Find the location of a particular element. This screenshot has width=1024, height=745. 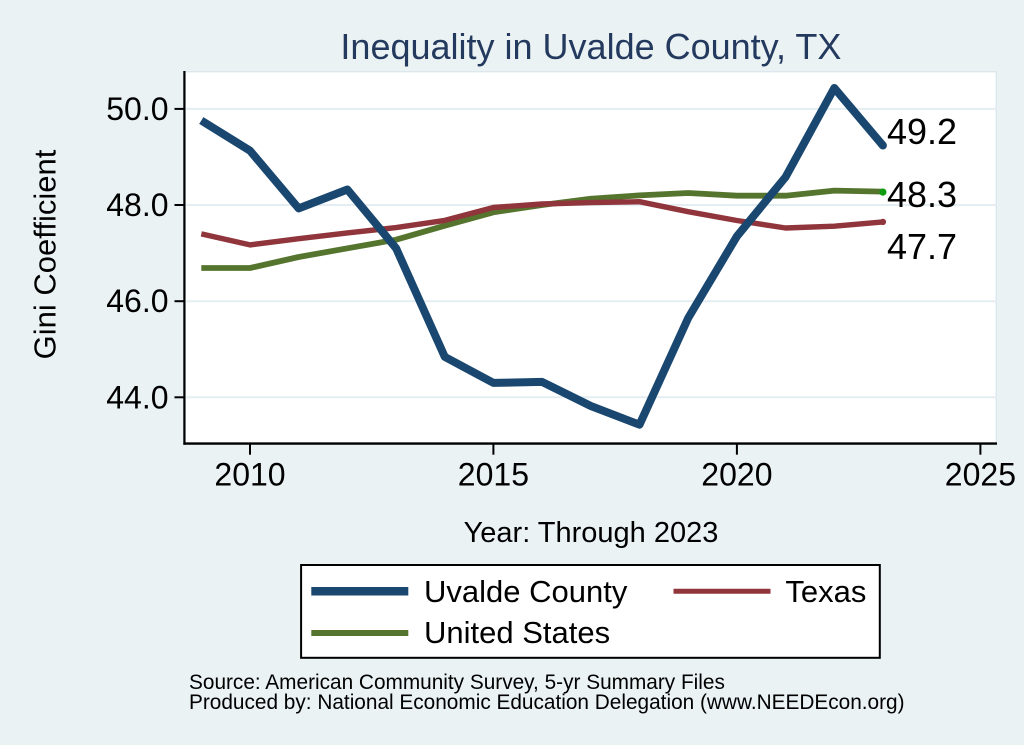

svg-text: 47.7 is located at coordinates (922, 246).